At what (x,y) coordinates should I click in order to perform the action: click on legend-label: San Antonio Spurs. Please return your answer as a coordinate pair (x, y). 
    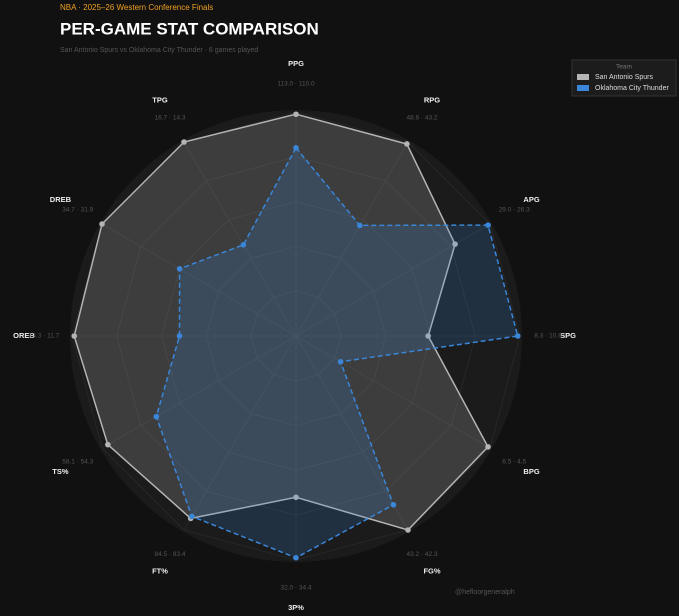
    Looking at the image, I should click on (624, 77).